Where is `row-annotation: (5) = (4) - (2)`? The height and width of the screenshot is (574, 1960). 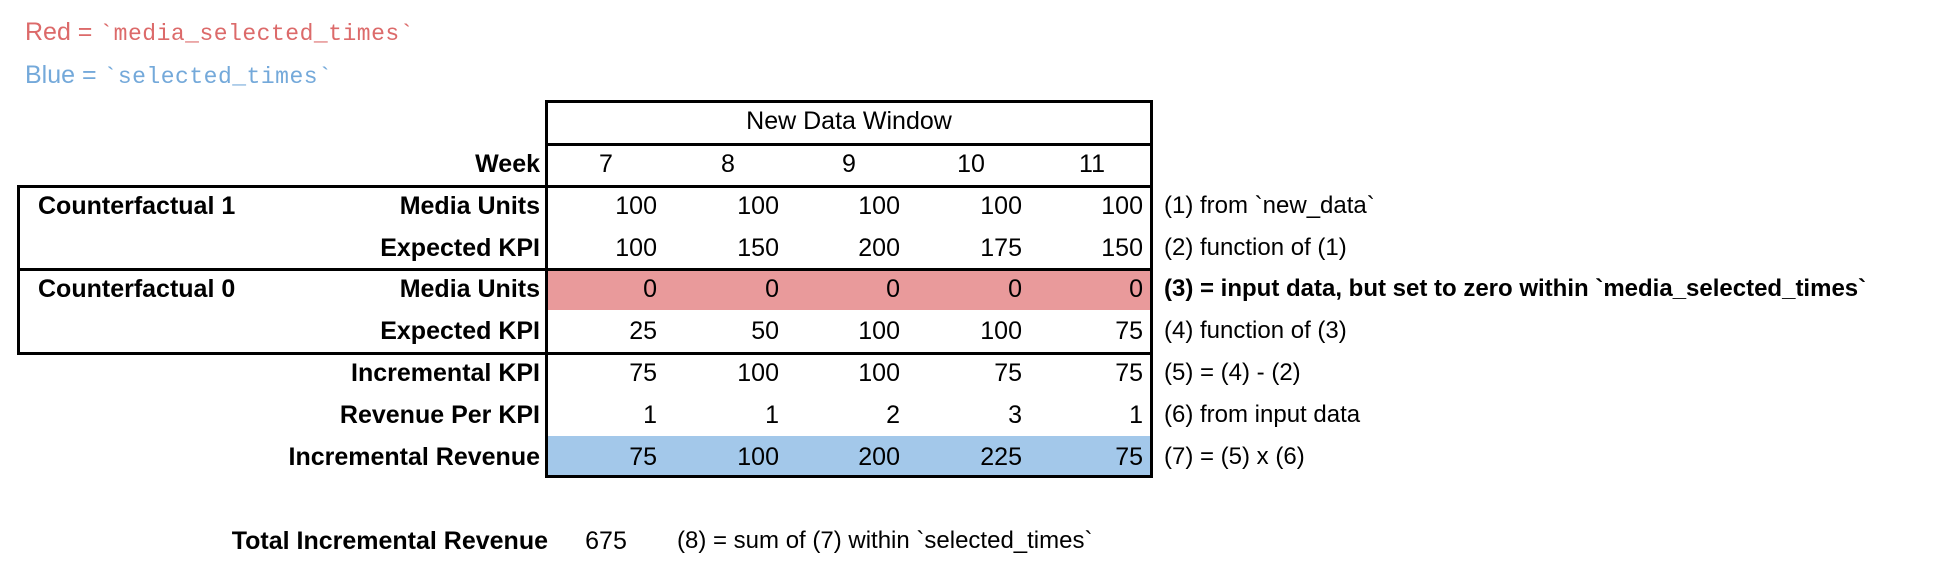 row-annotation: (5) = (4) - (2) is located at coordinates (1232, 372).